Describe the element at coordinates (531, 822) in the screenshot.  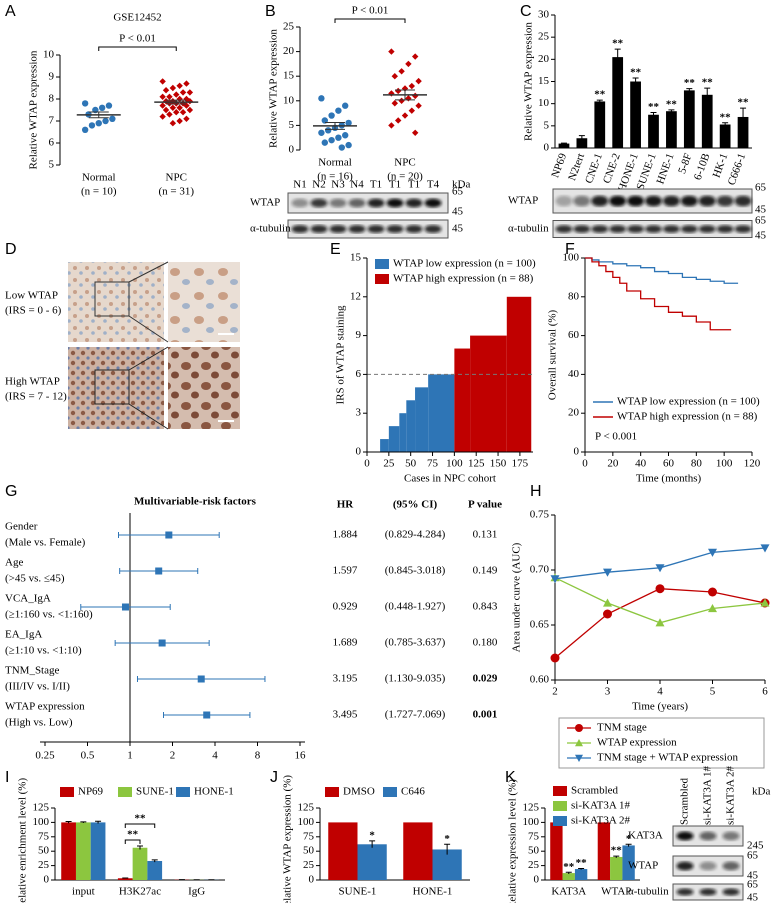
I see `y-tick-label: 100` at that location.